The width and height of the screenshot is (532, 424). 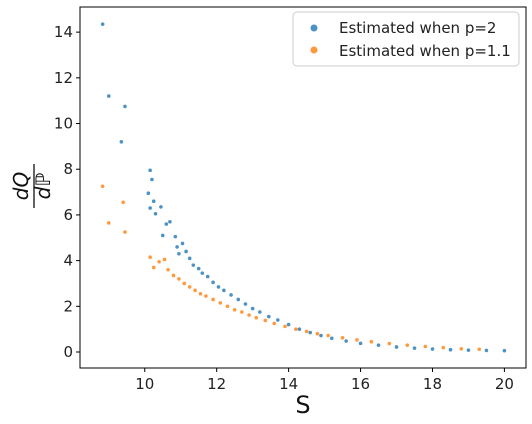 I want to click on x-tick-label: 10, so click(x=144, y=384).